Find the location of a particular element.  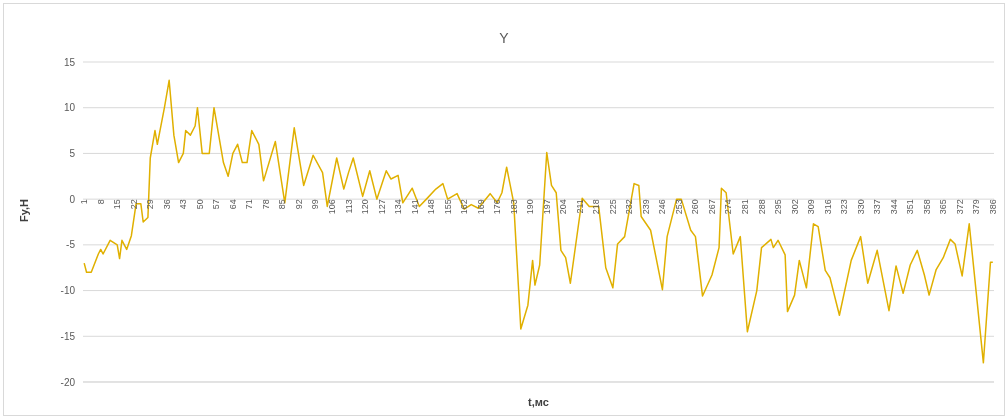

x-tick-label: 337 is located at coordinates (877, 207).